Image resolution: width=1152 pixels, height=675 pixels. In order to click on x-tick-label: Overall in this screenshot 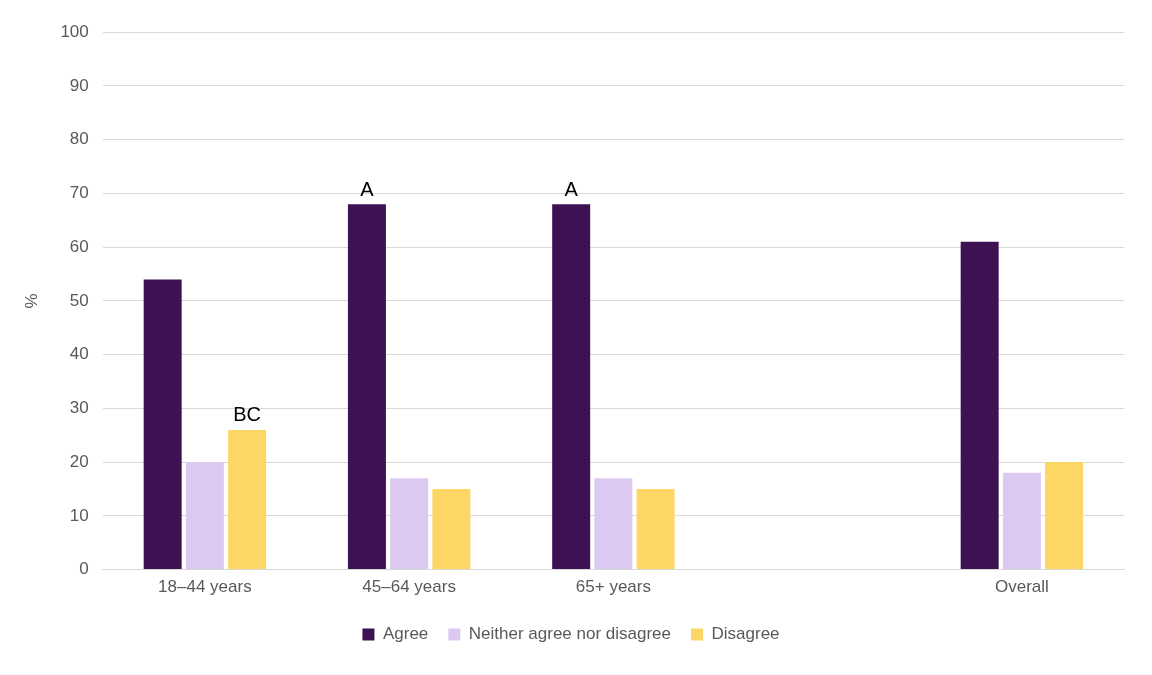, I will do `click(1021, 587)`.